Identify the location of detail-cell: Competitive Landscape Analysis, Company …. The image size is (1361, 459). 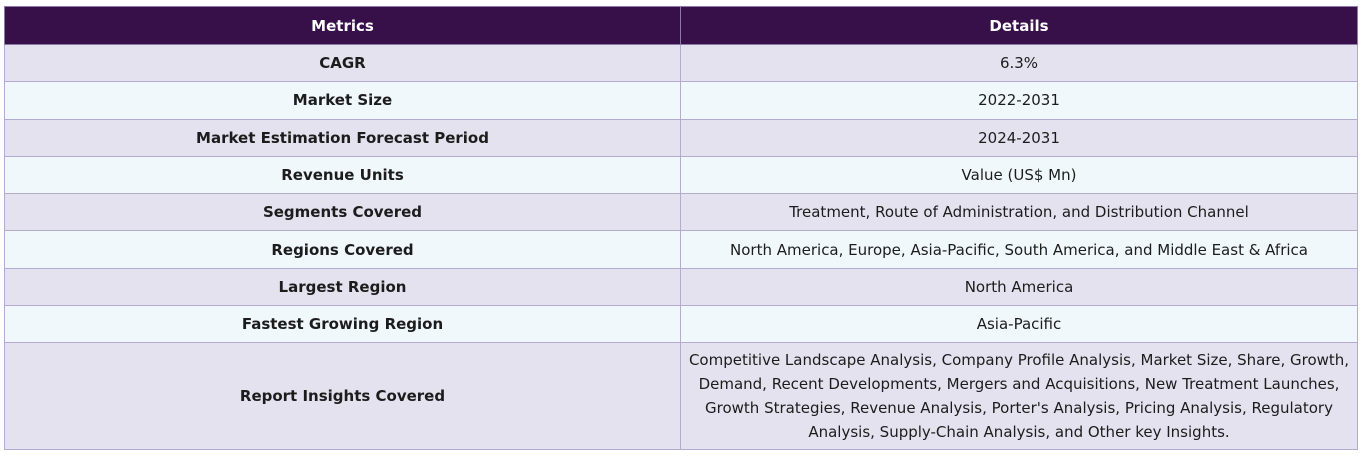
(1019, 396).